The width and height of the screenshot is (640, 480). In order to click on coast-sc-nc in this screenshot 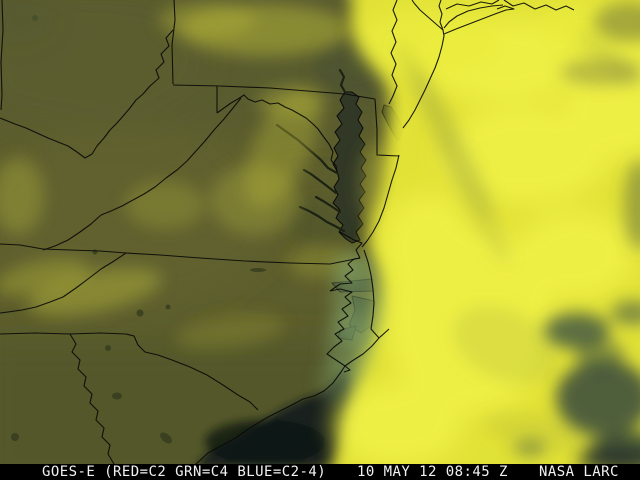, I will do `click(270, 414)`.